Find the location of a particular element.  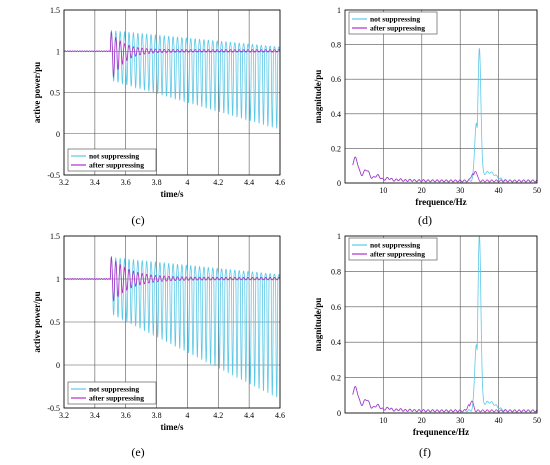

panel-caption: (e) is located at coordinates (137, 452).